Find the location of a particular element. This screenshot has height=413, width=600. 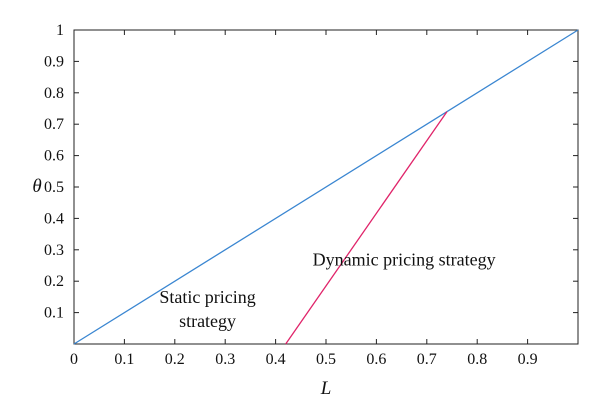

x-tick-label: 0.4 is located at coordinates (276, 359).